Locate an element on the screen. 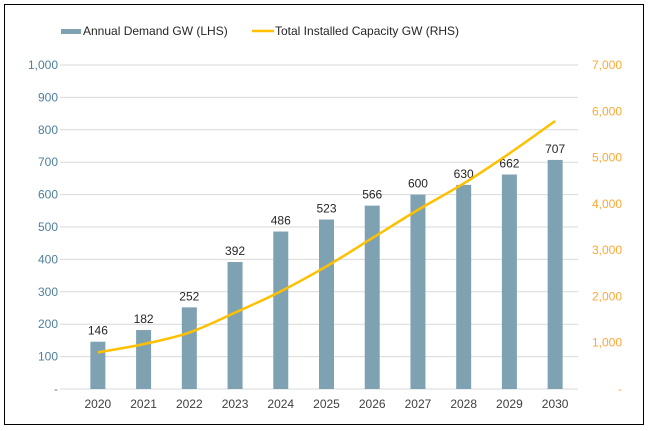  right-axis-tick: 7,000 is located at coordinates (607, 65).